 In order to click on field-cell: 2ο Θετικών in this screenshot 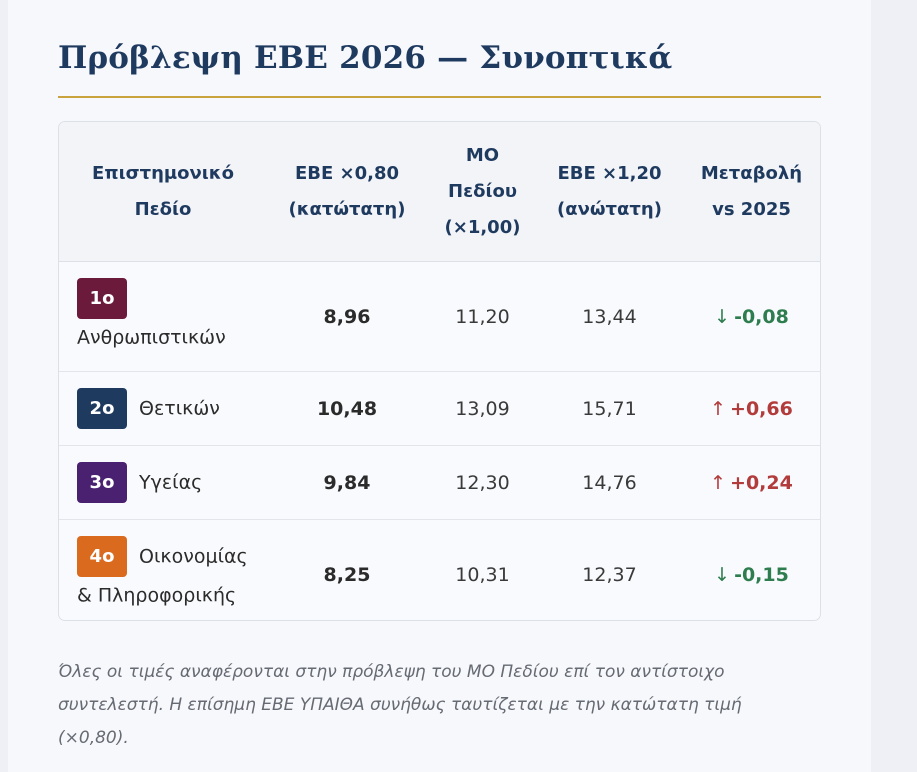, I will do `click(163, 408)`.